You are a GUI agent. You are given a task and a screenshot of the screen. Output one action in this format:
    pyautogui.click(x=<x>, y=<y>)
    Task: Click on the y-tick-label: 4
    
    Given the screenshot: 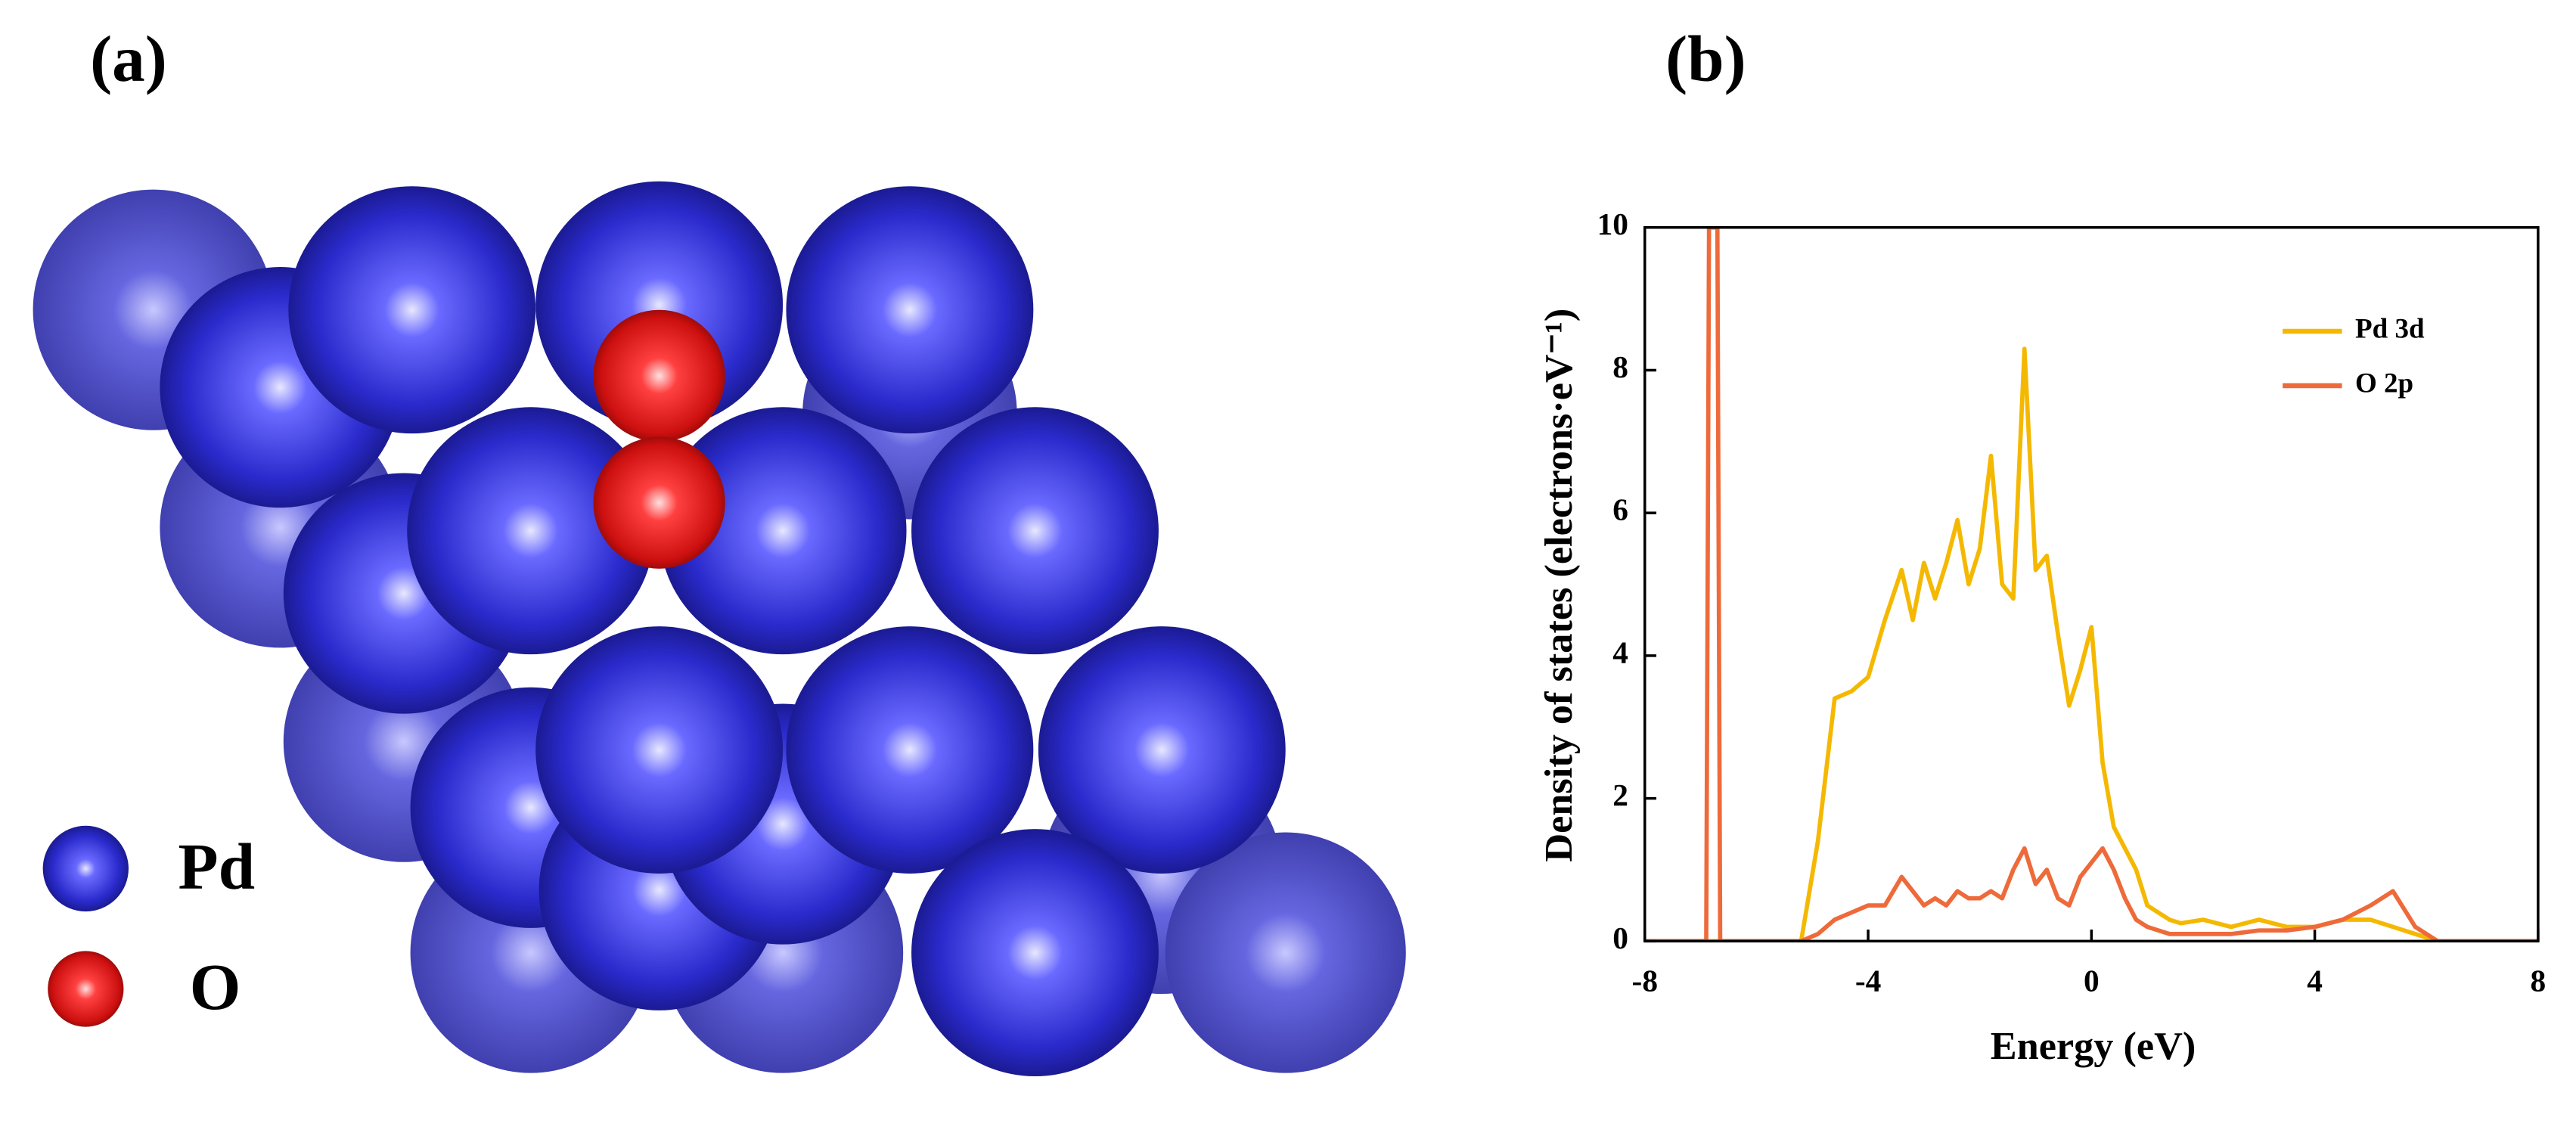 What is the action you would take?
    pyautogui.click(x=1620, y=652)
    